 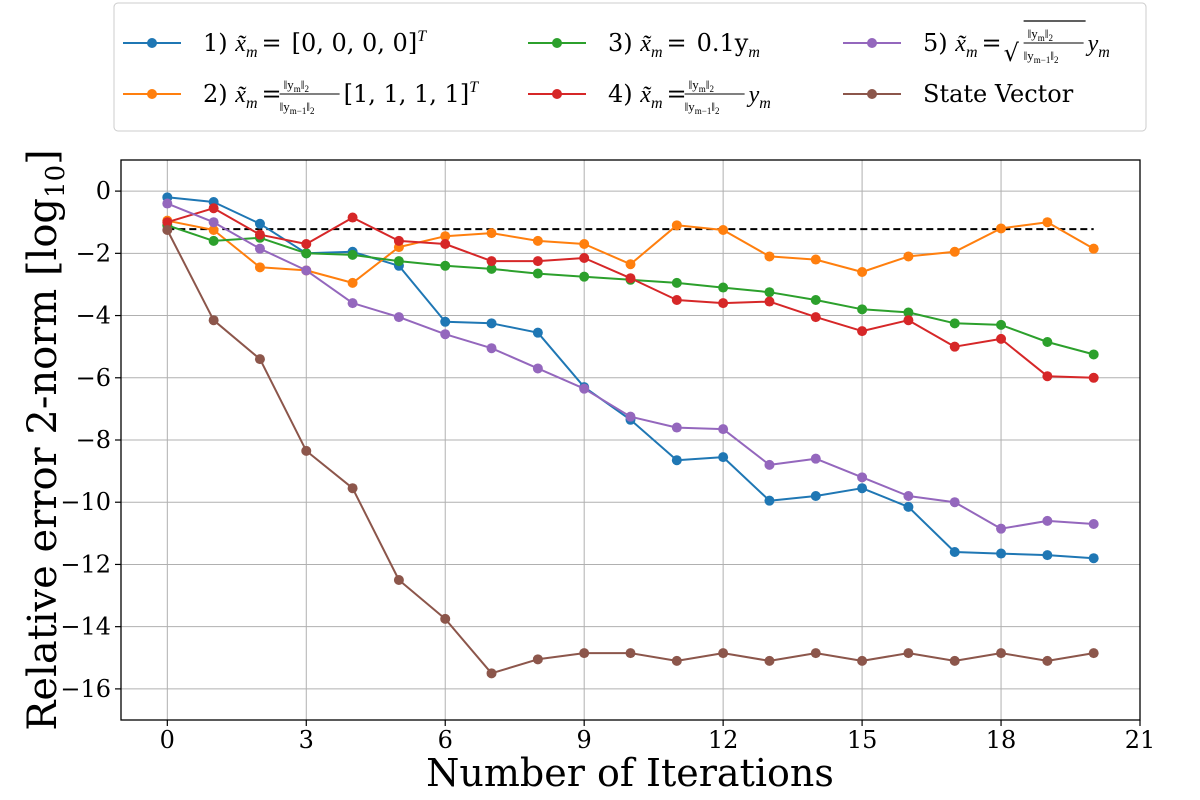 What do you see at coordinates (56, 181) in the screenshot?
I see `y-axis-title-subscript: 10` at bounding box center [56, 181].